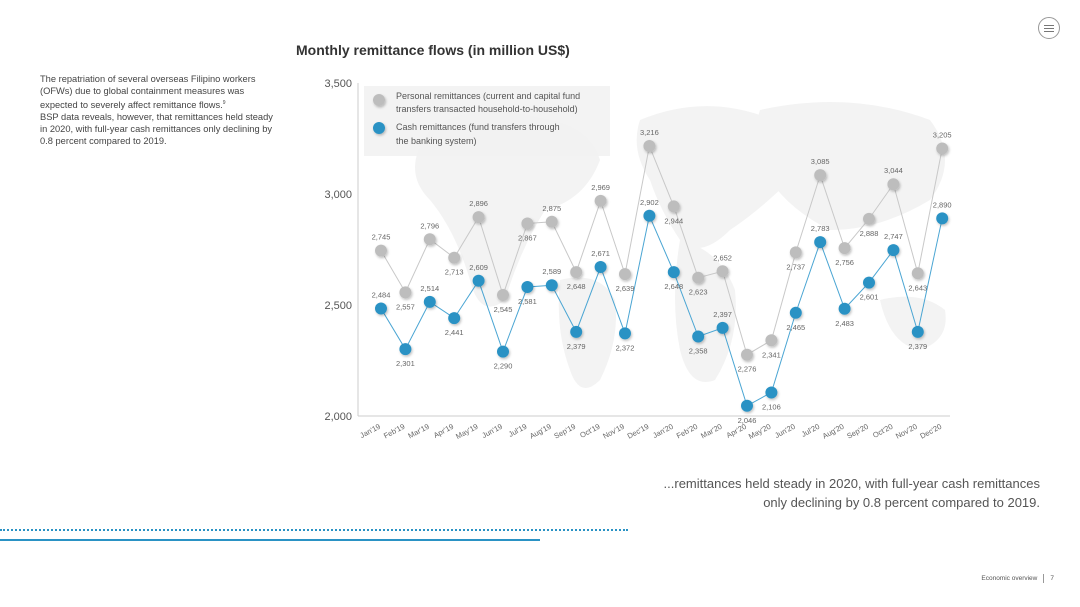  What do you see at coordinates (338, 417) in the screenshot?
I see `y-tick-label: 2,000` at bounding box center [338, 417].